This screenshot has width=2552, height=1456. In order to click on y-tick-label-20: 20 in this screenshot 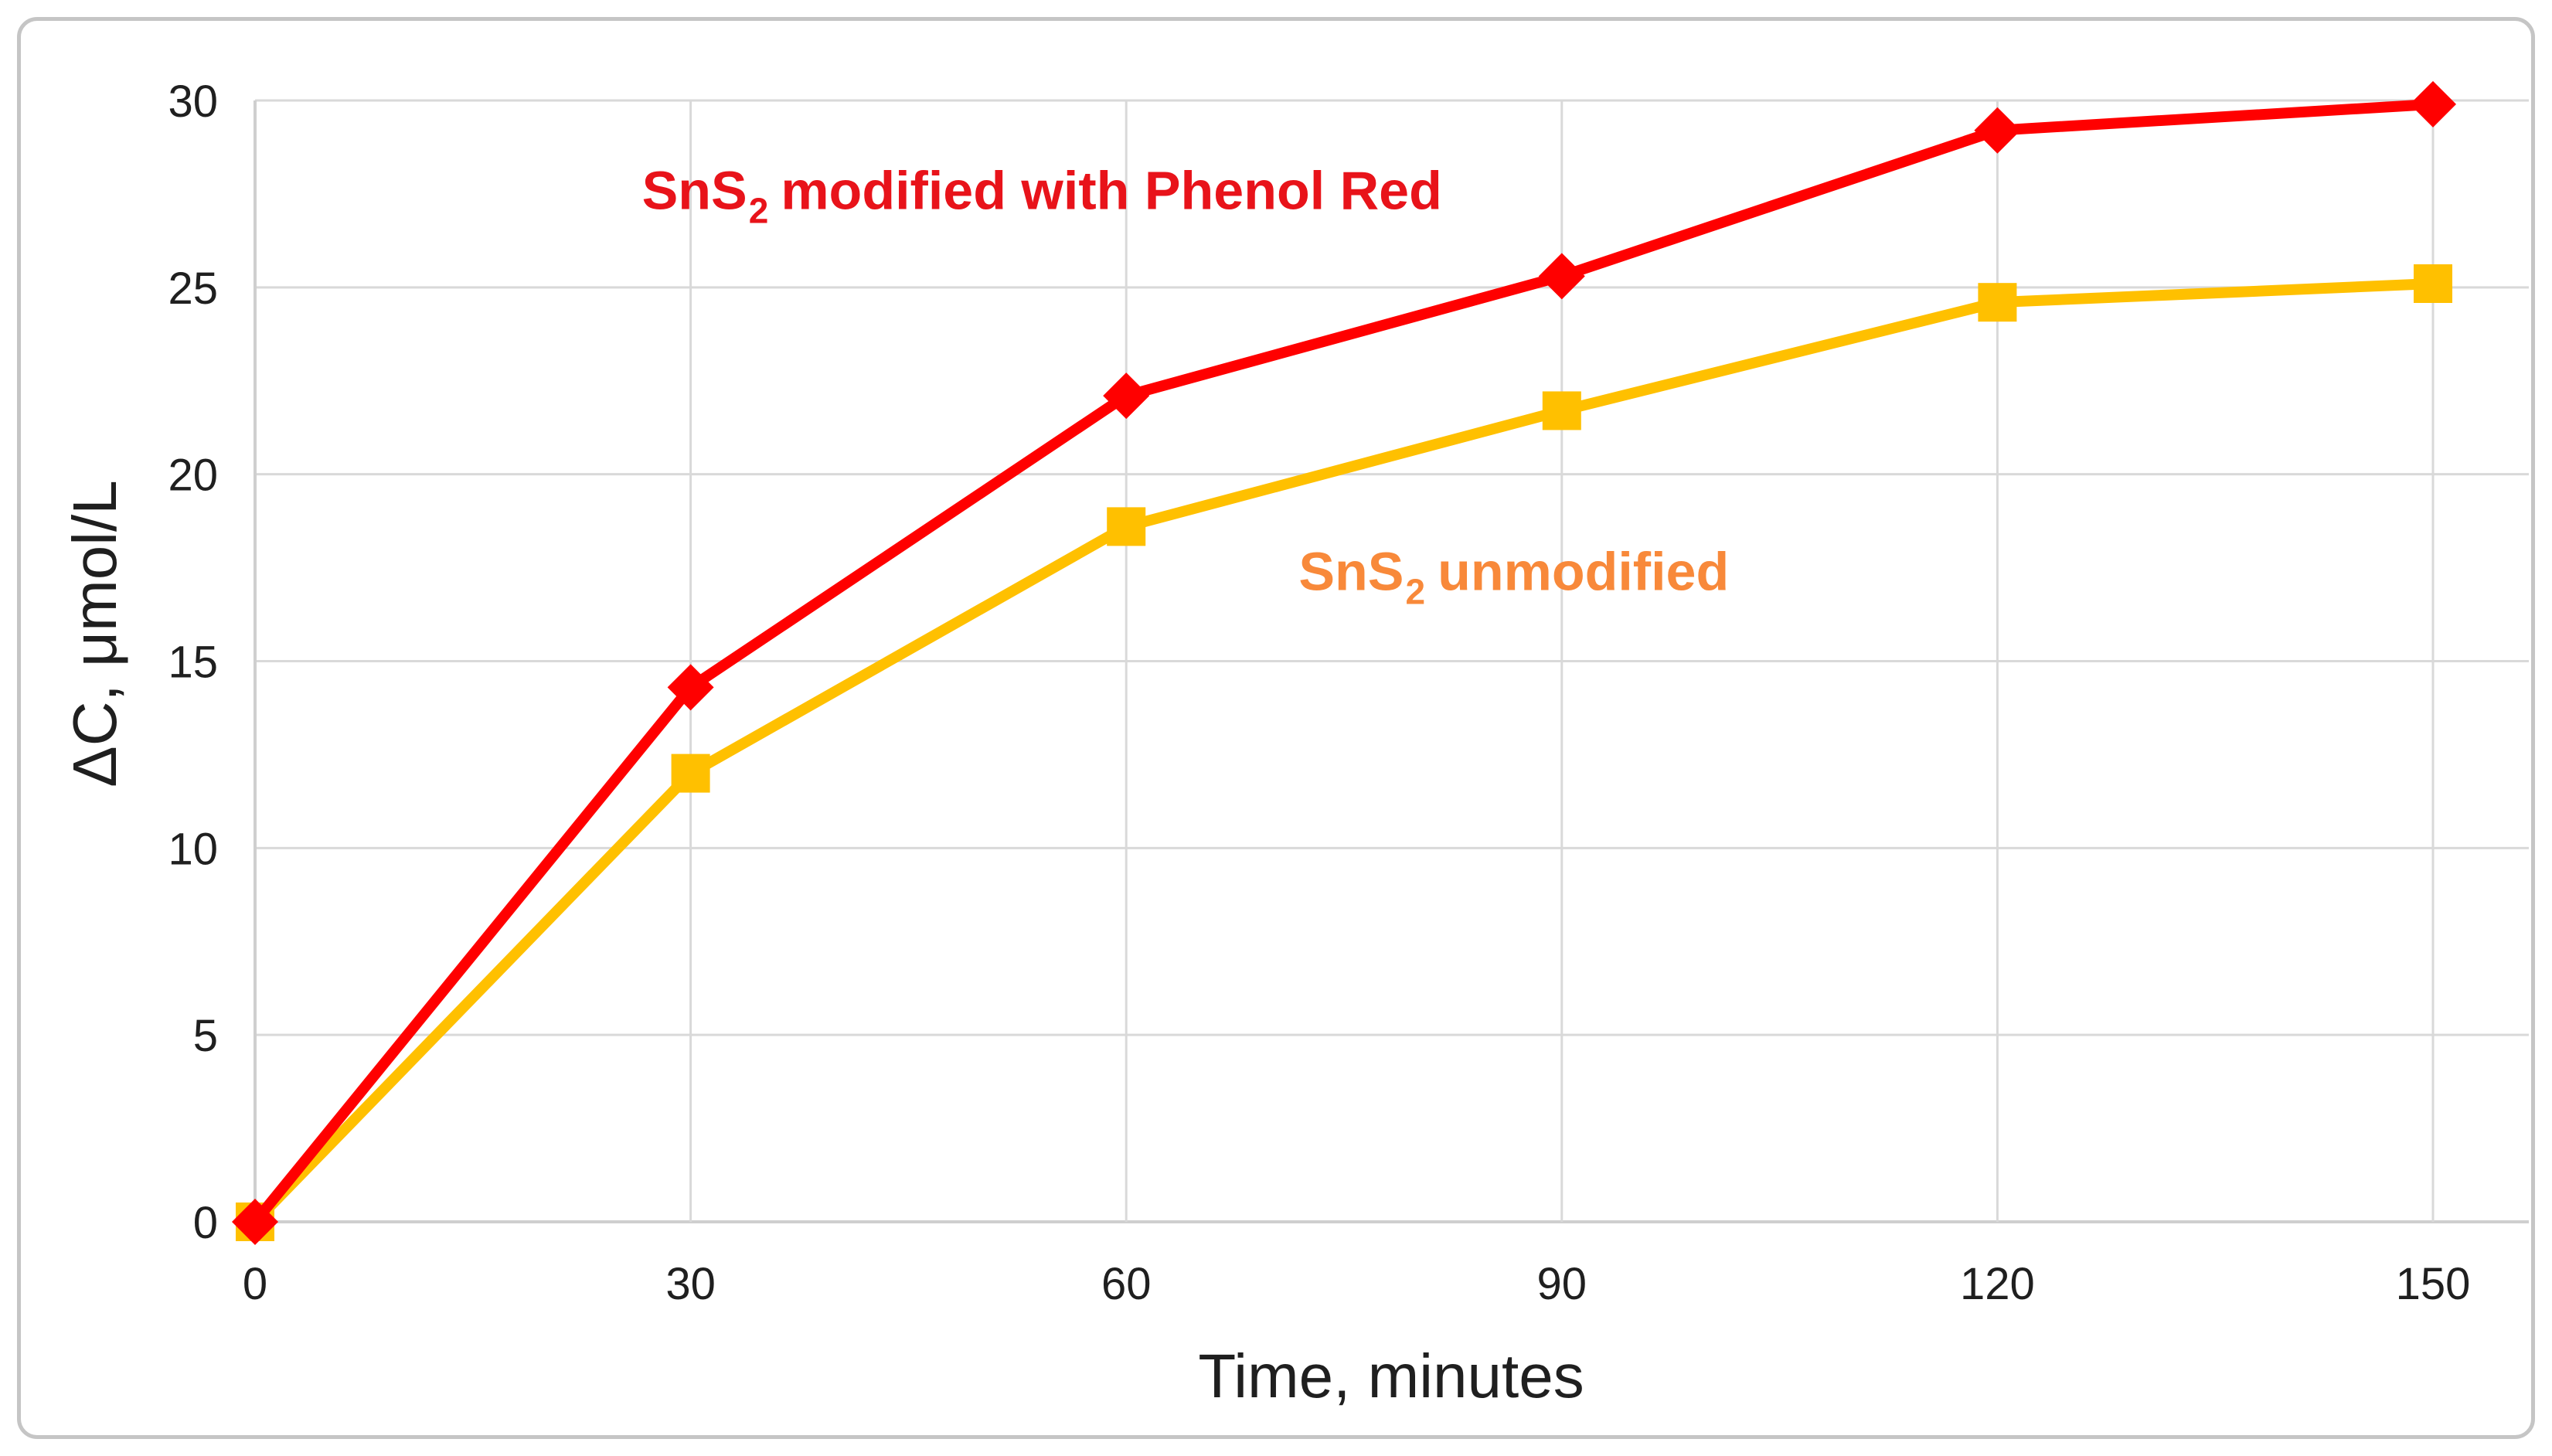, I will do `click(193, 476)`.